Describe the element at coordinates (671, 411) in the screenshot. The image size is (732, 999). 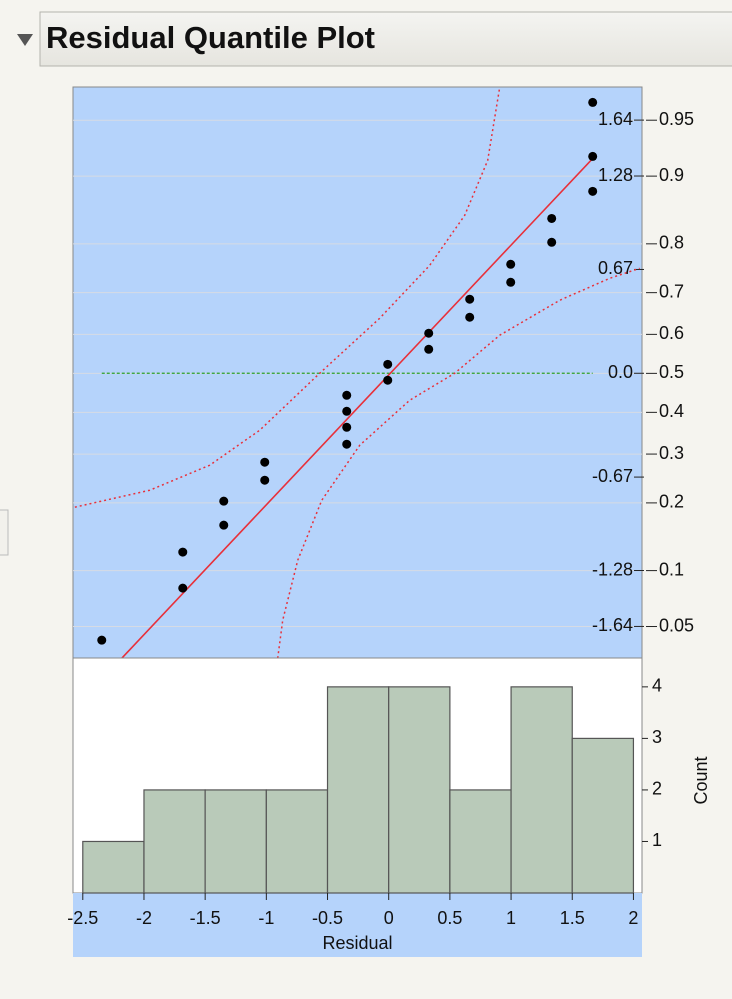
I see `y2-tick-label: 0.4` at that location.